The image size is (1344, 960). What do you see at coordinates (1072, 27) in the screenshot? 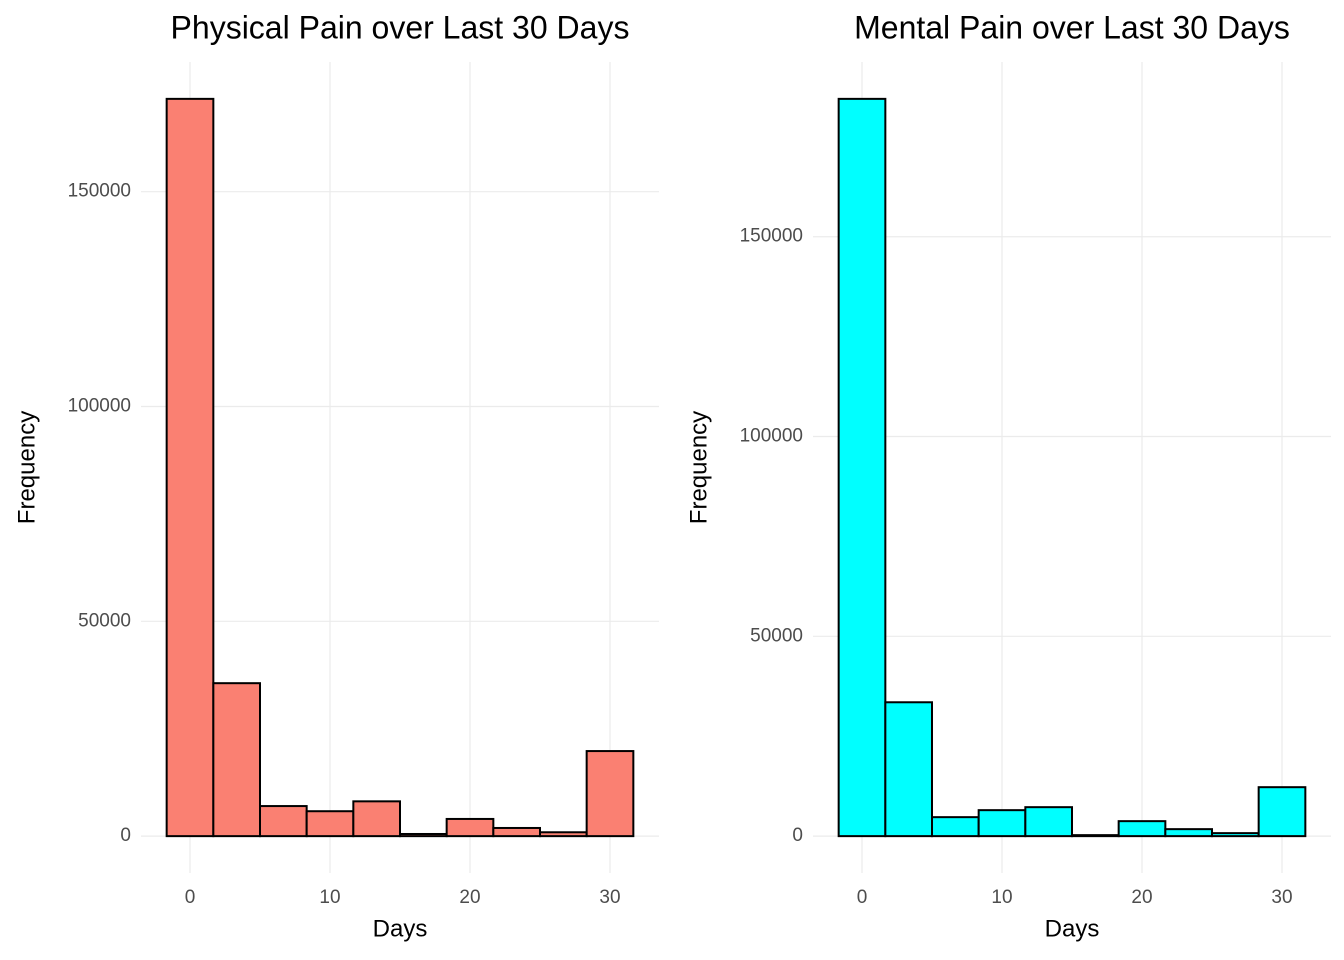
I see `chart-title: Mental Pain over Last 30 Days` at bounding box center [1072, 27].